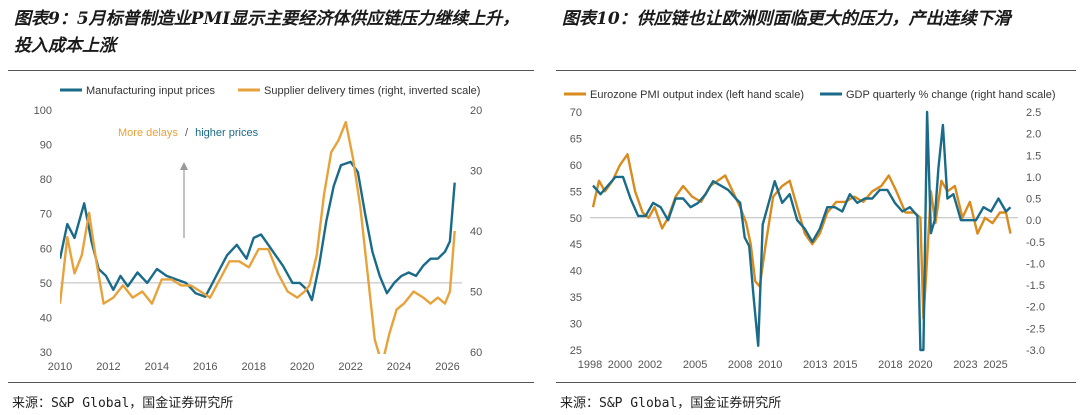  I want to click on x-tick-label: 2015, so click(845, 365).